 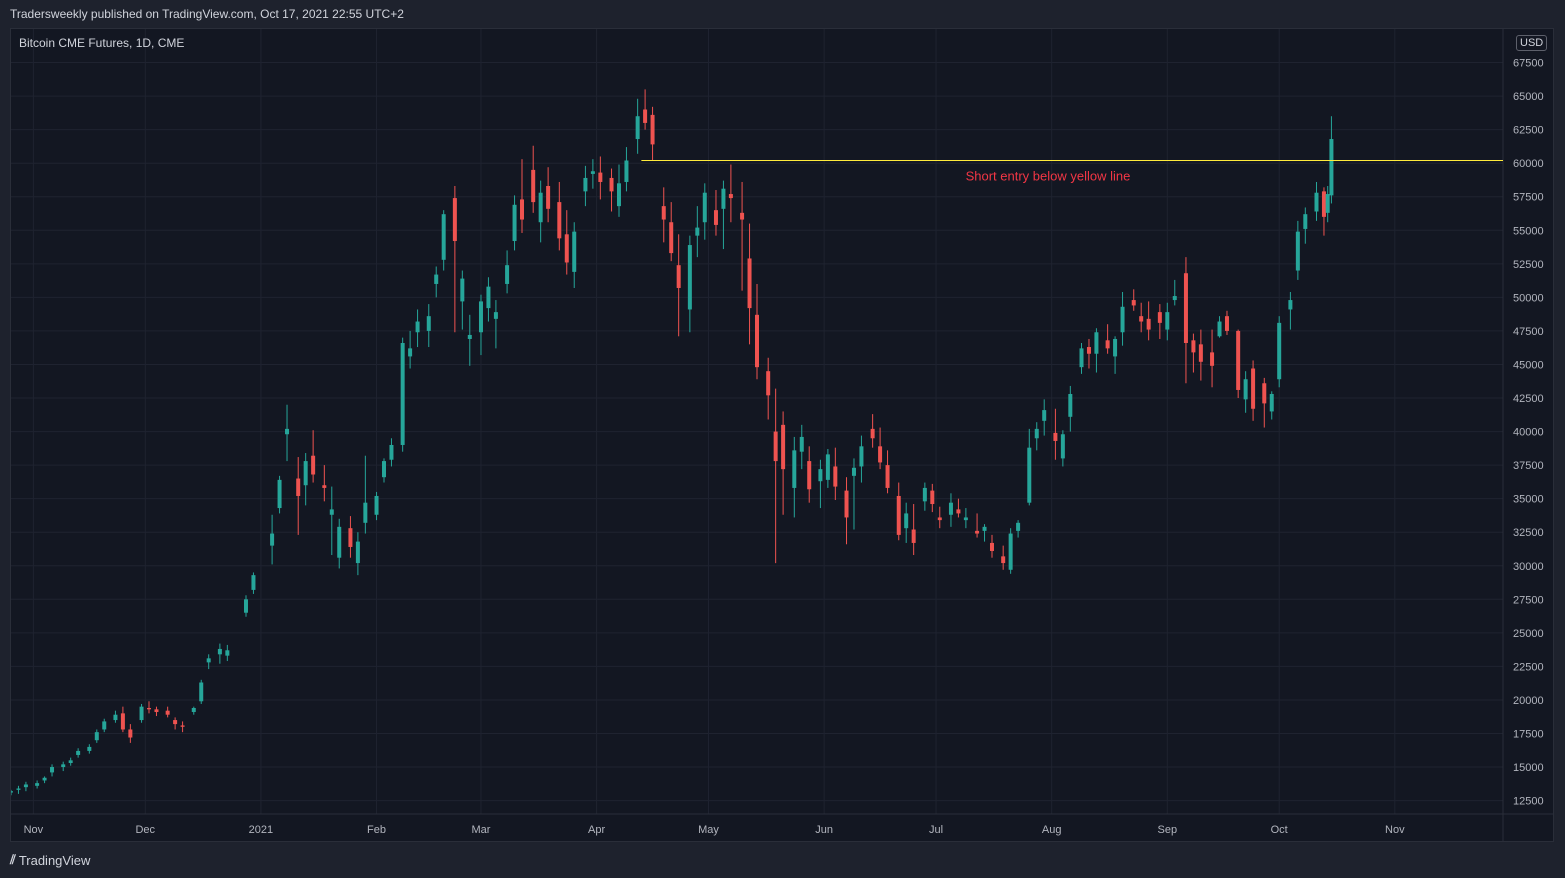 What do you see at coordinates (50, 860) in the screenshot?
I see `tradingview-brand: ⫽ TradingView` at bounding box center [50, 860].